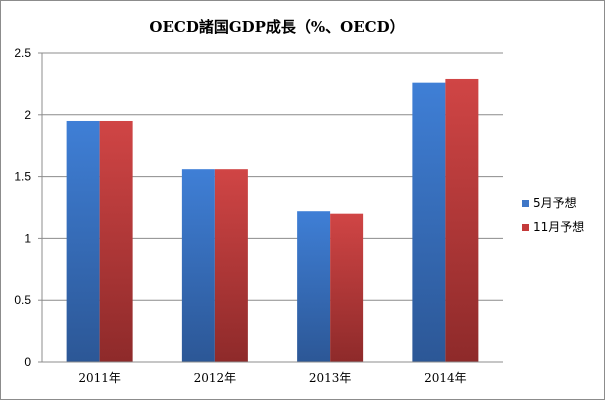 This screenshot has width=605, height=400. Describe the element at coordinates (276, 27) in the screenshot. I see `chart-title: OECD諸国GDP成長（%、OECD）` at that location.